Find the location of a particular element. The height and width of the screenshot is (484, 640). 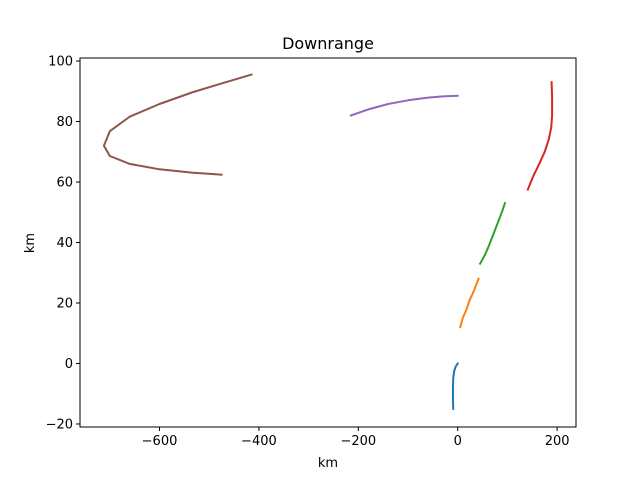

chart-title: Downrange is located at coordinates (328, 43).